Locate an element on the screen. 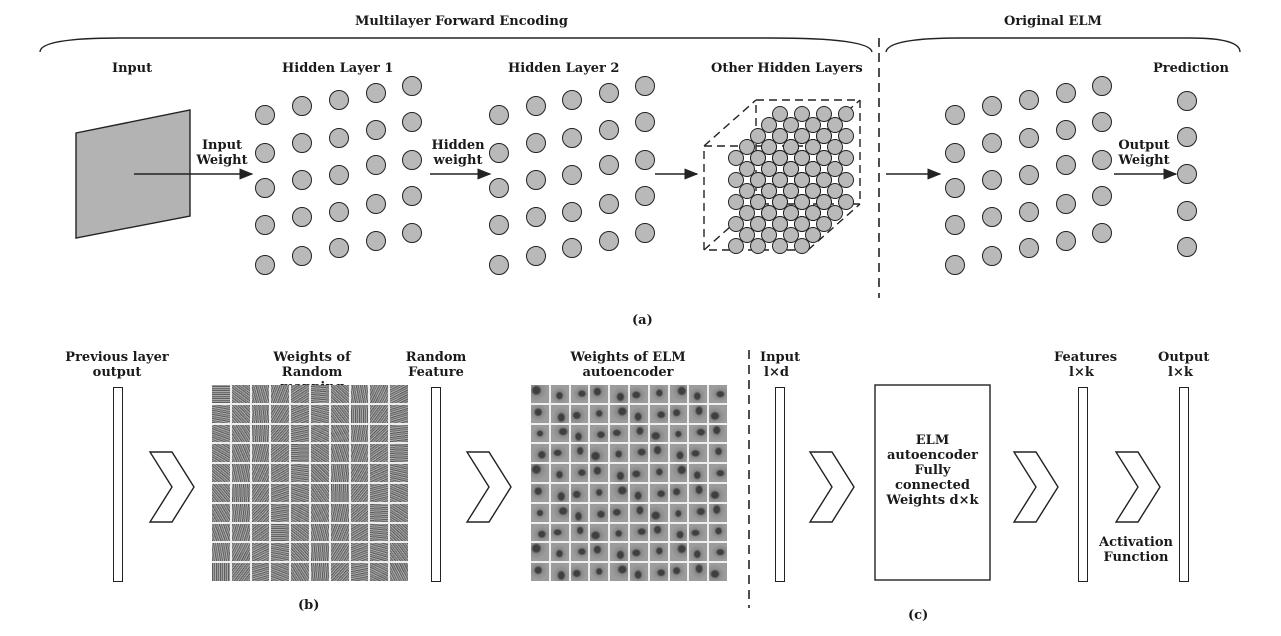 The height and width of the screenshot is (636, 1281). label-features-dim: l×k is located at coordinates (1081, 372).